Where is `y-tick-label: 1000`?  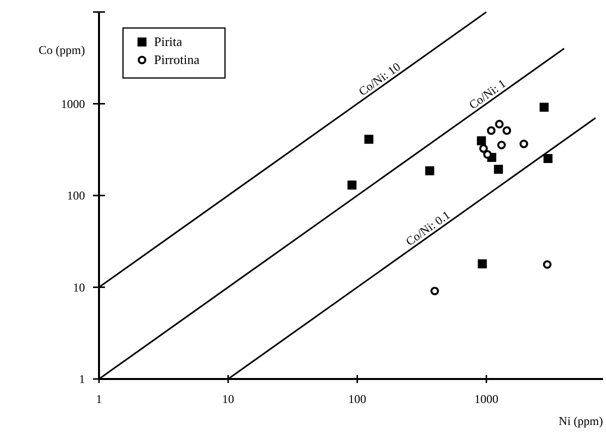 y-tick-label: 1000 is located at coordinates (73, 103).